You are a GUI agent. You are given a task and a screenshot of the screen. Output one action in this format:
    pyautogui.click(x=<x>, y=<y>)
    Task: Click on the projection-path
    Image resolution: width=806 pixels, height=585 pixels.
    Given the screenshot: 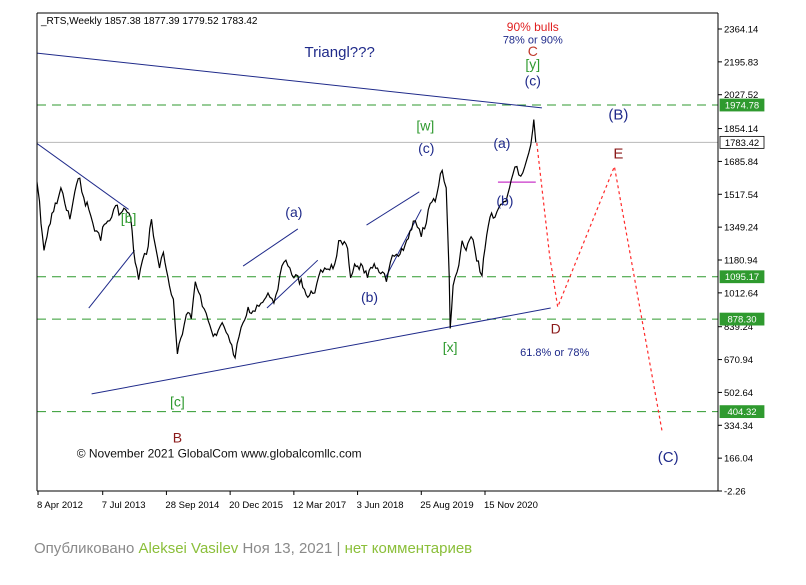 What is the action you would take?
    pyautogui.click(x=599, y=287)
    